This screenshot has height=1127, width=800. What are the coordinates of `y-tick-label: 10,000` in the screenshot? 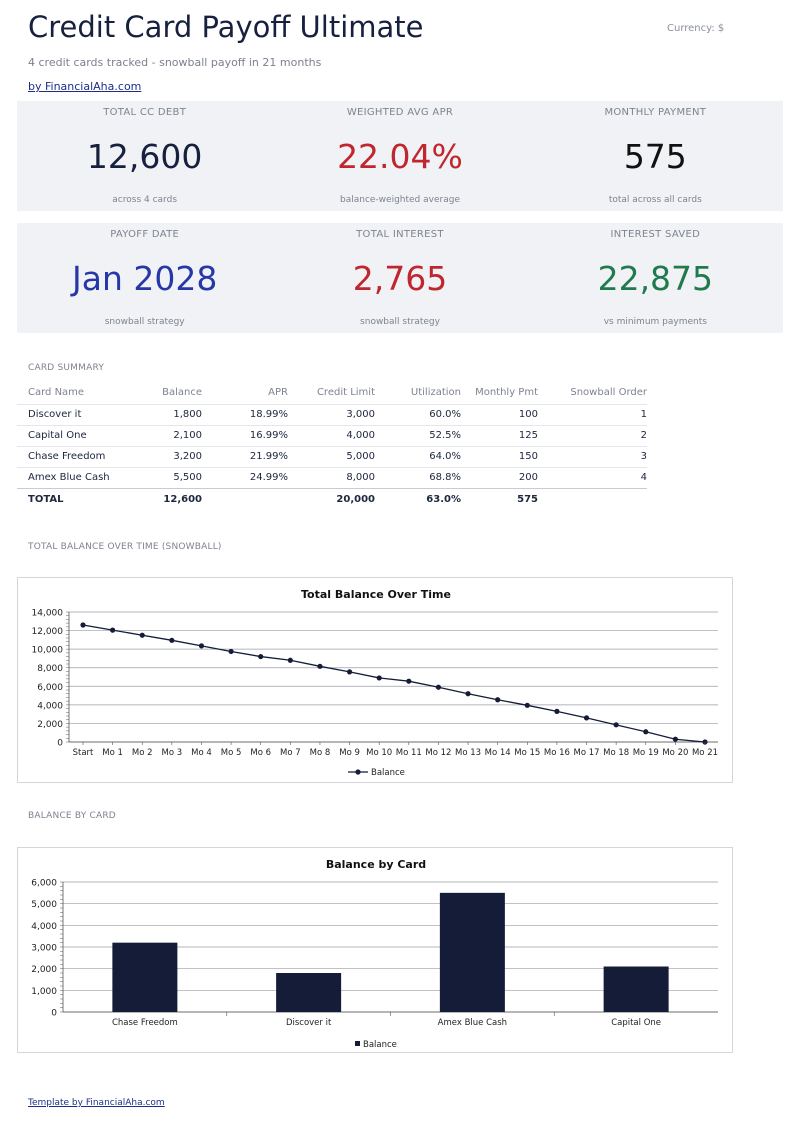 It's located at (48, 651).